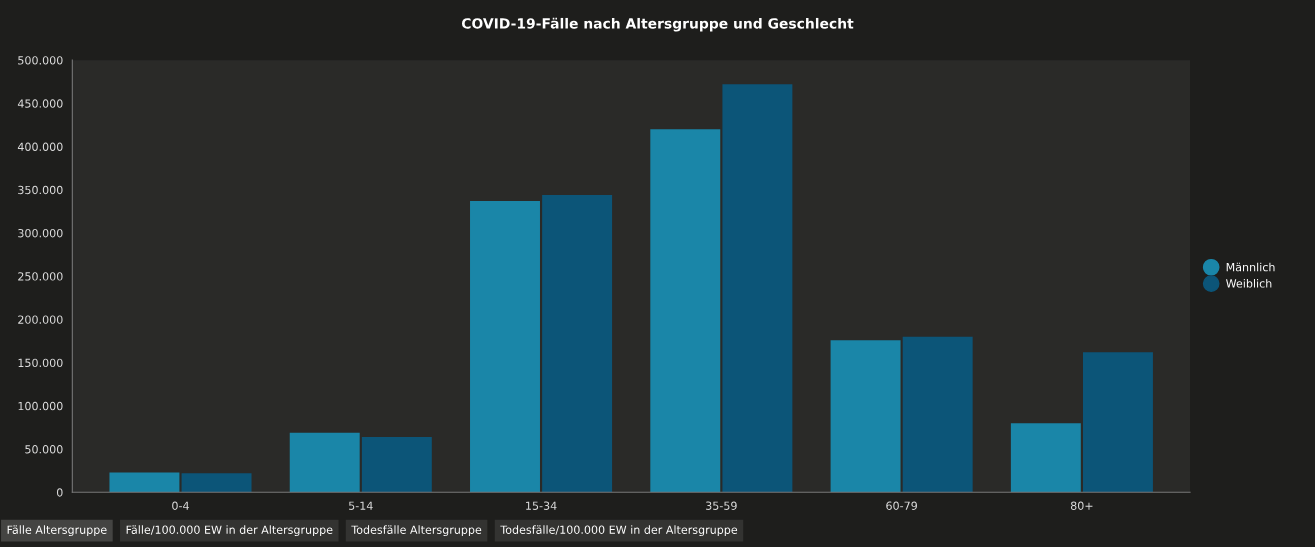 This screenshot has width=1315, height=547. I want to click on y-tick-label: 150.000, so click(40, 363).